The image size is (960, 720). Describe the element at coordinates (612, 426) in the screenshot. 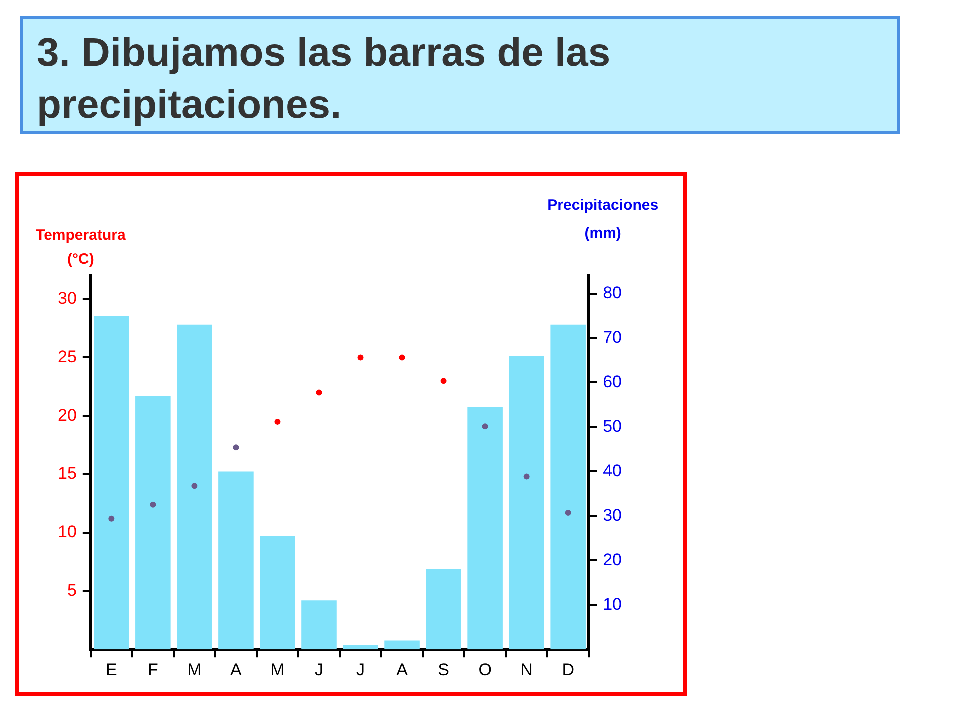

I see `y2-tick-label: 50` at that location.